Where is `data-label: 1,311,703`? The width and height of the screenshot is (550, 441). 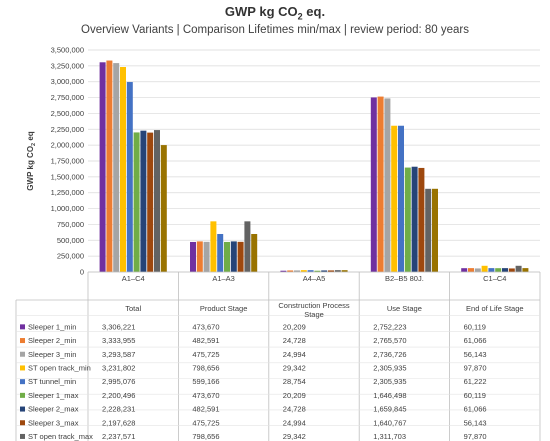 data-label: 1,311,703 is located at coordinates (389, 436).